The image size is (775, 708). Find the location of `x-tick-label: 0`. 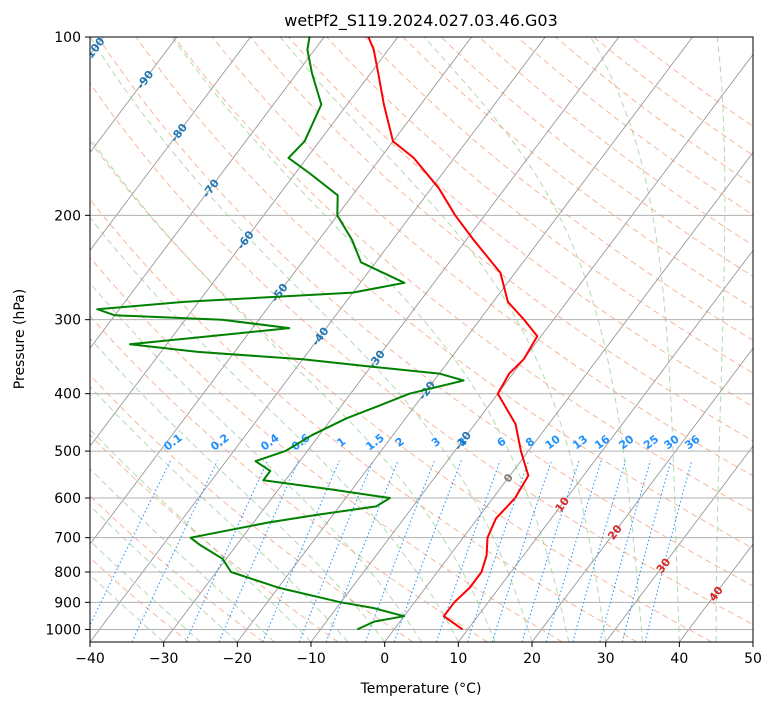

x-tick-label: 0 is located at coordinates (384, 659).